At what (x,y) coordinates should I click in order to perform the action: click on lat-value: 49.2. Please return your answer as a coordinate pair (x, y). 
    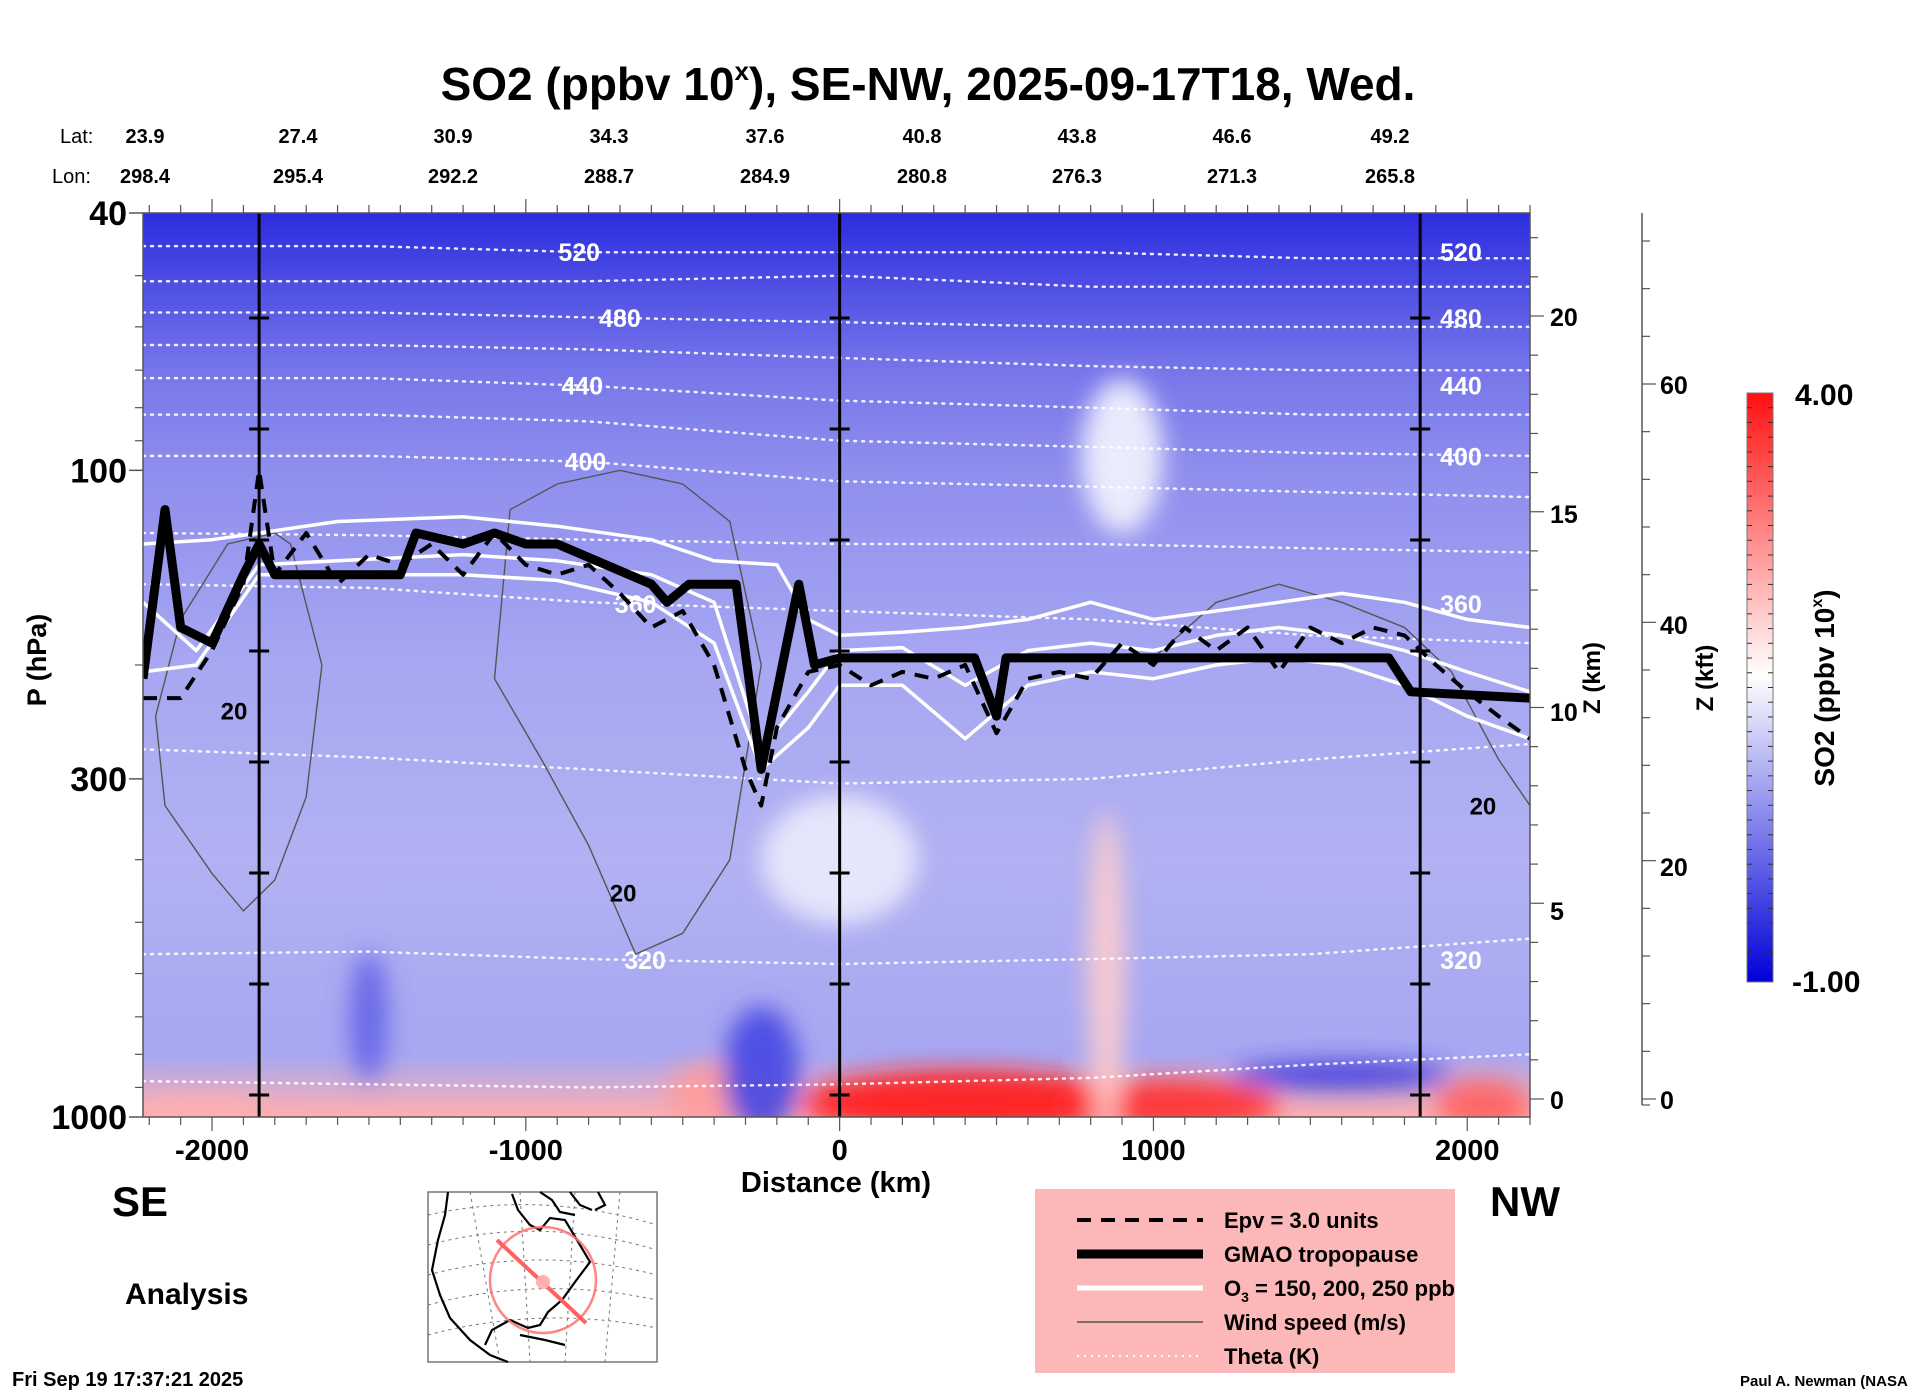
    Looking at the image, I should click on (1390, 137).